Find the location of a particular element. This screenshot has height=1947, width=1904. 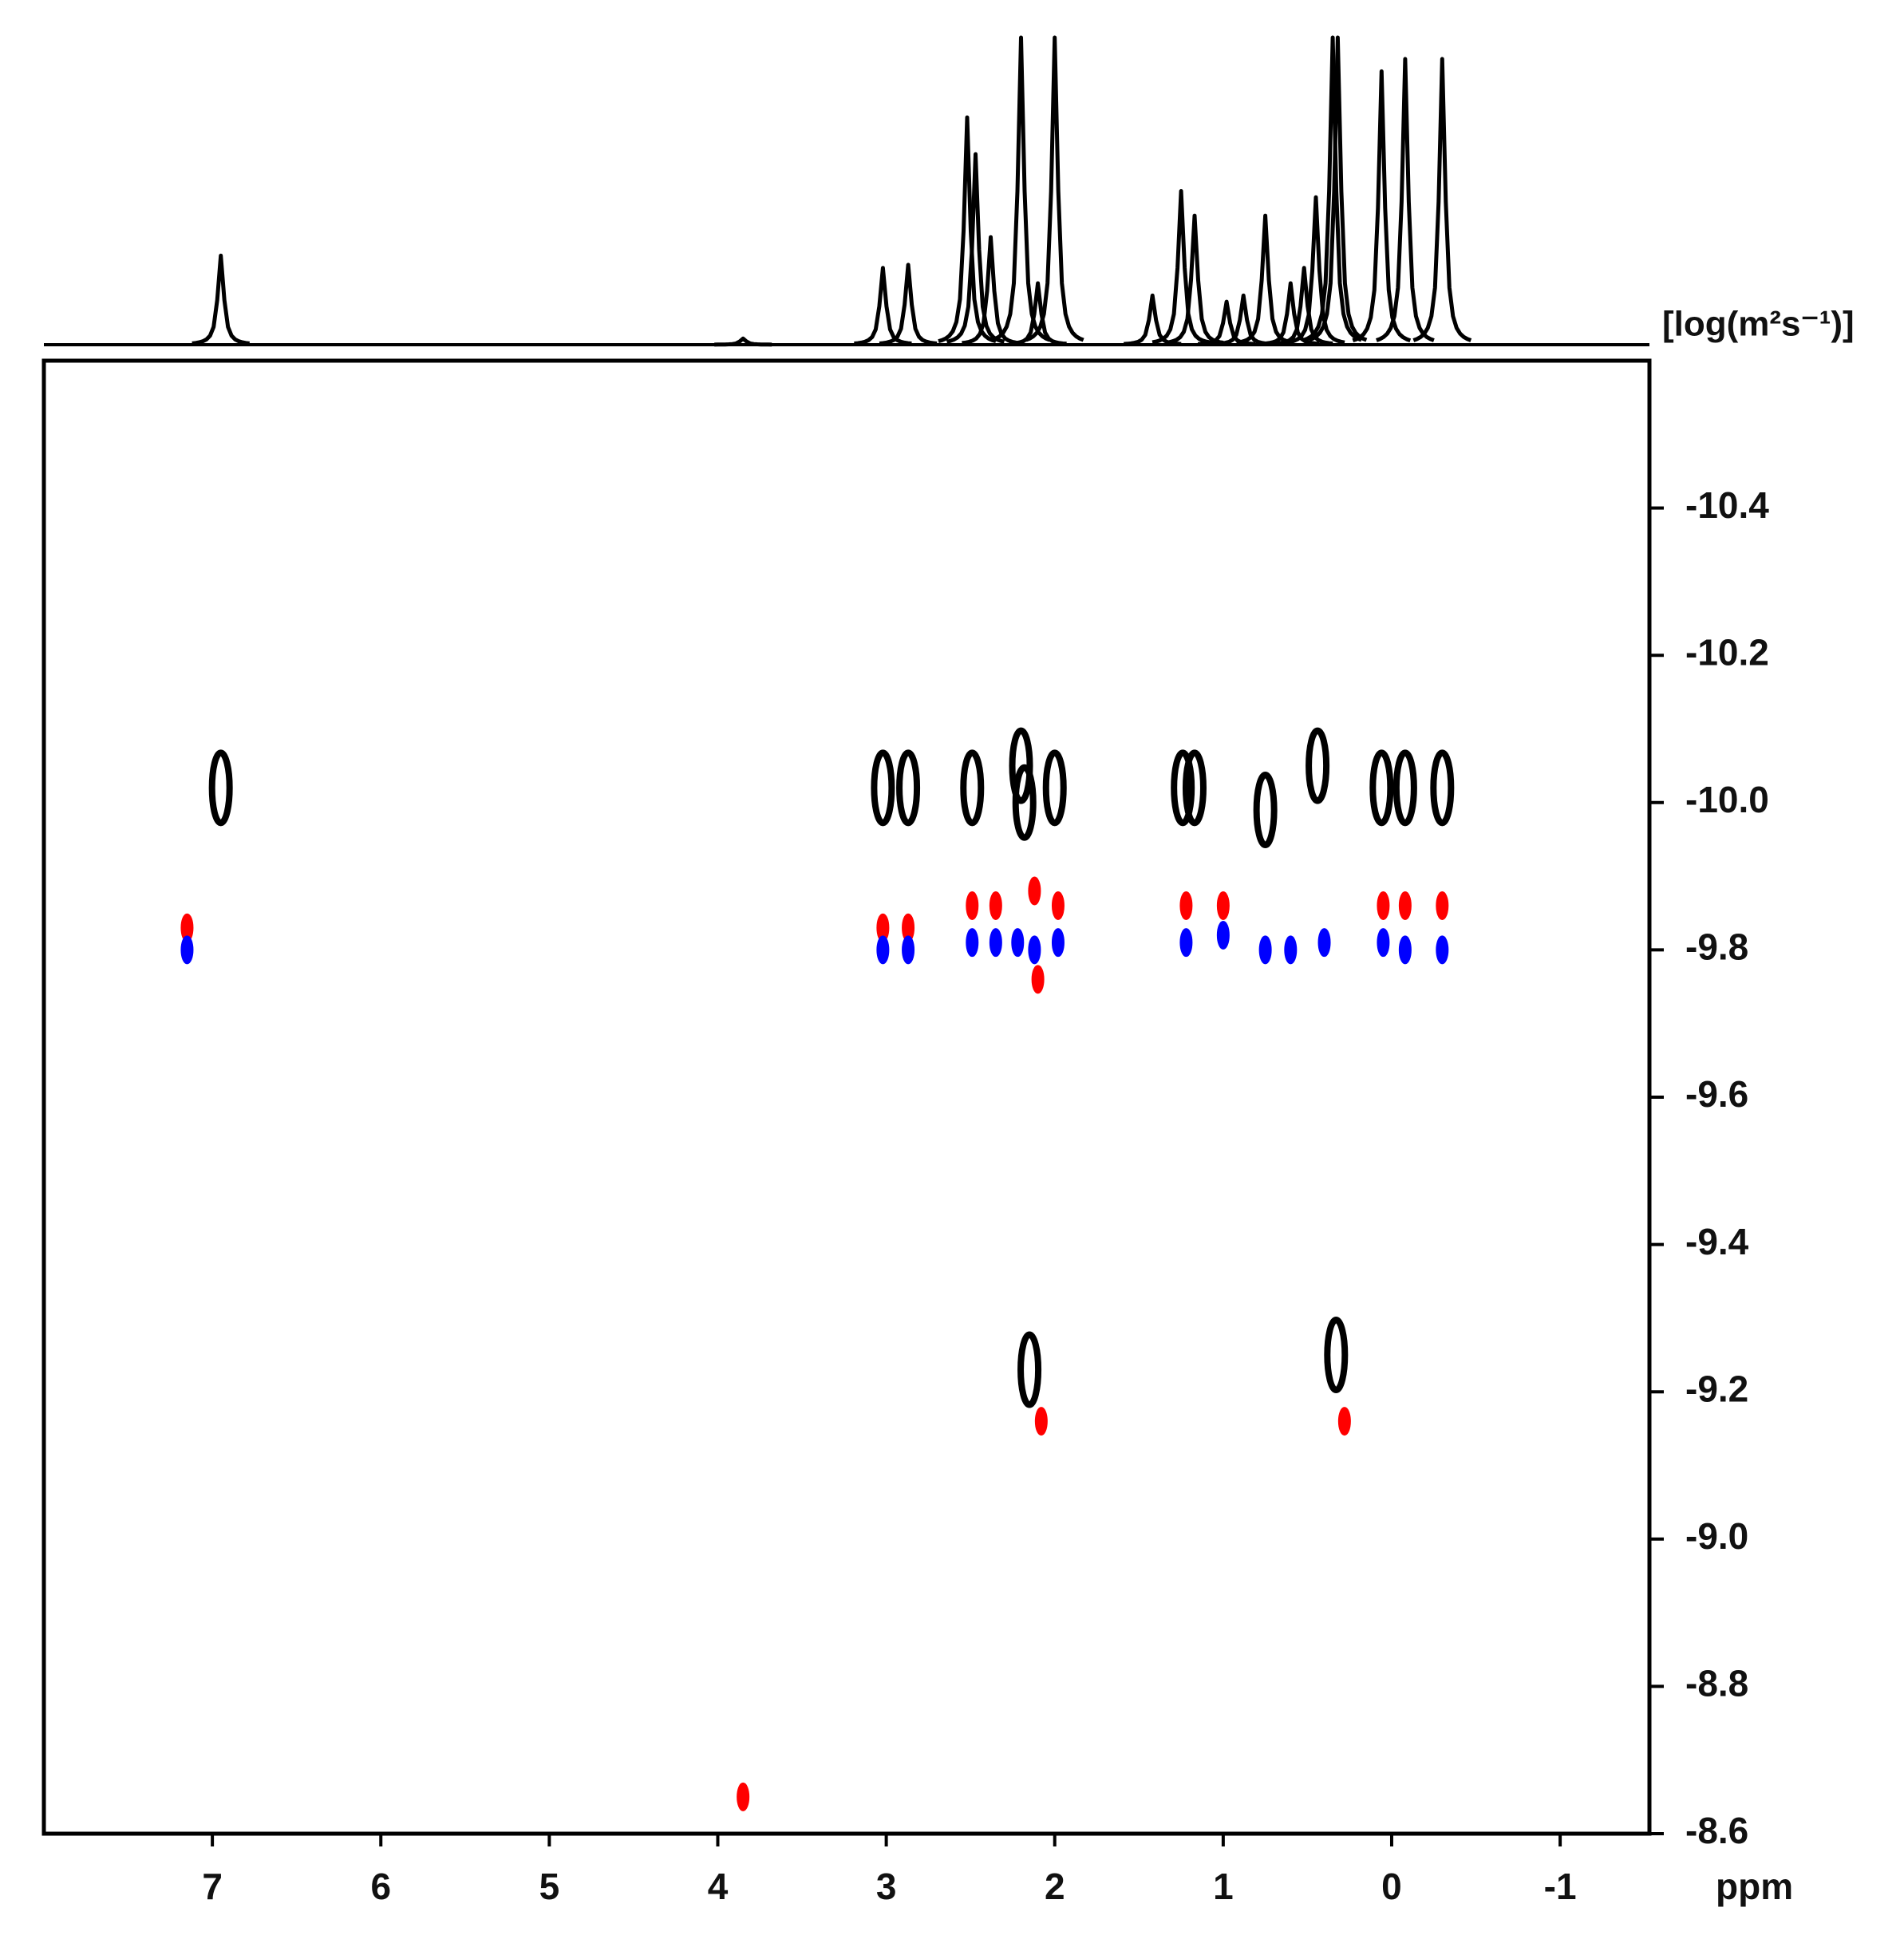

y-tick-label: -9.4 is located at coordinates (1717, 1241).